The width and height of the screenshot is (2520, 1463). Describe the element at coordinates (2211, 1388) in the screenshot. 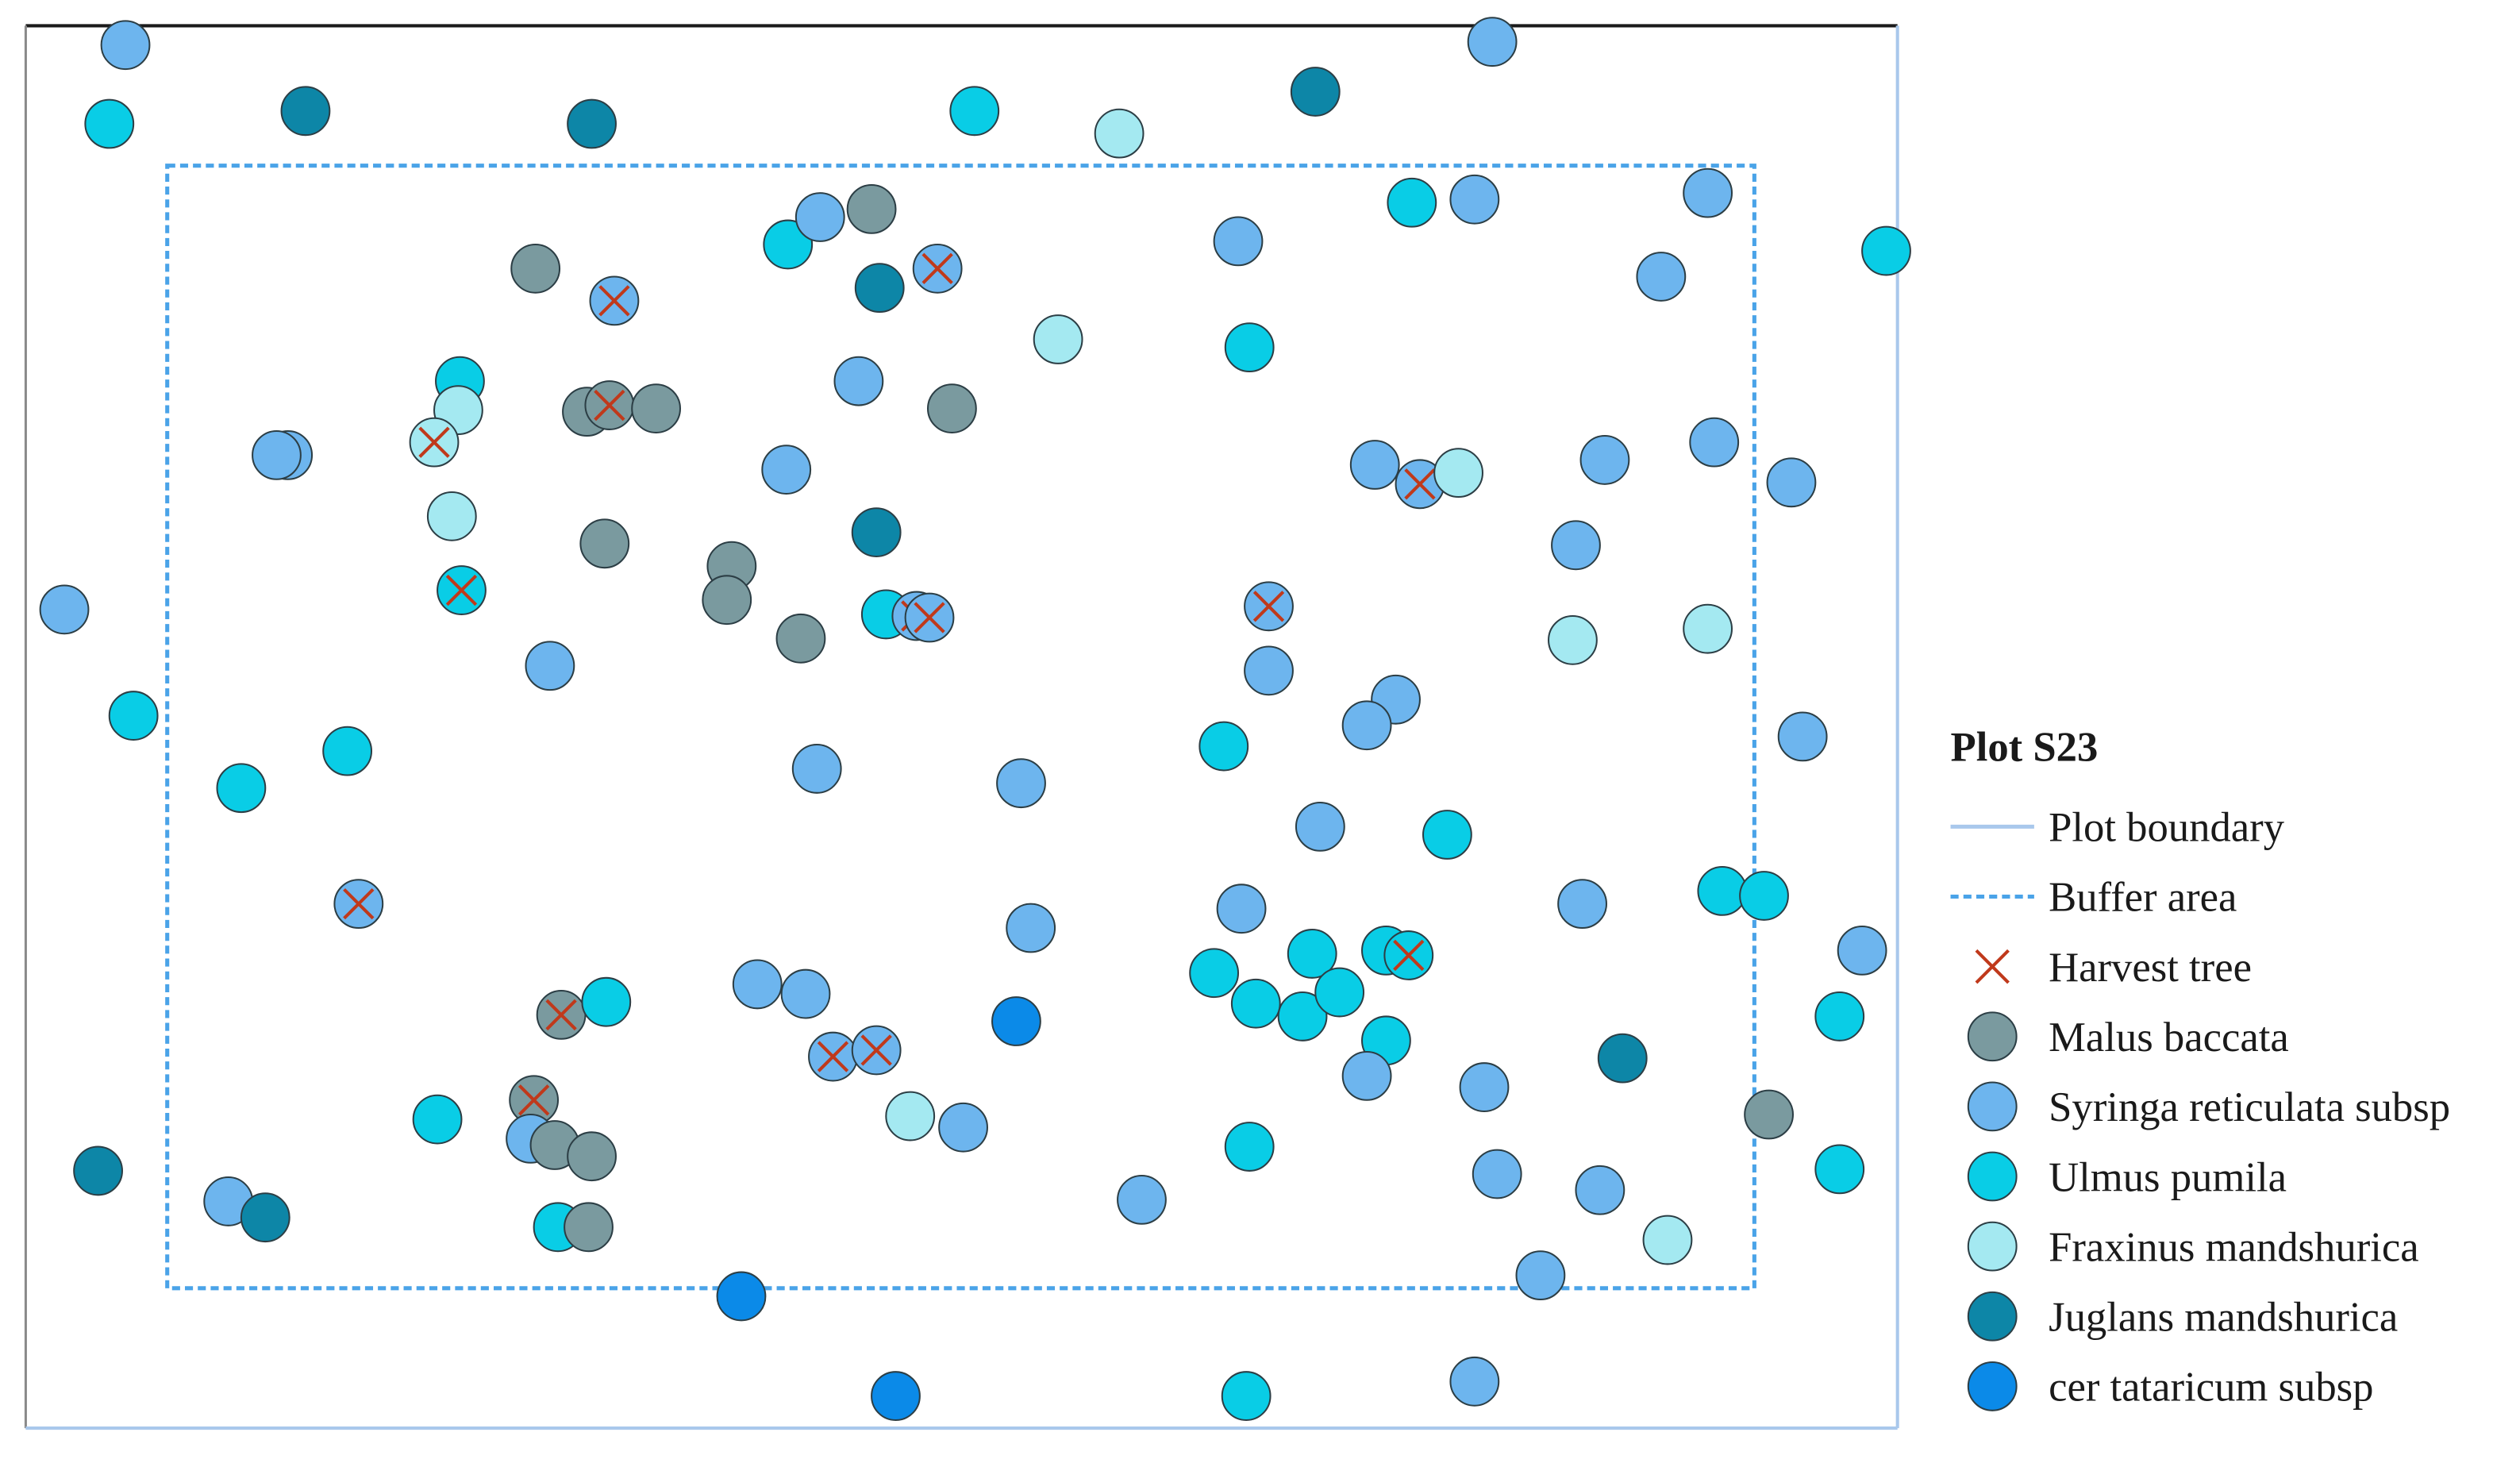

I see `legend-label: cer tataricum subsp` at that location.